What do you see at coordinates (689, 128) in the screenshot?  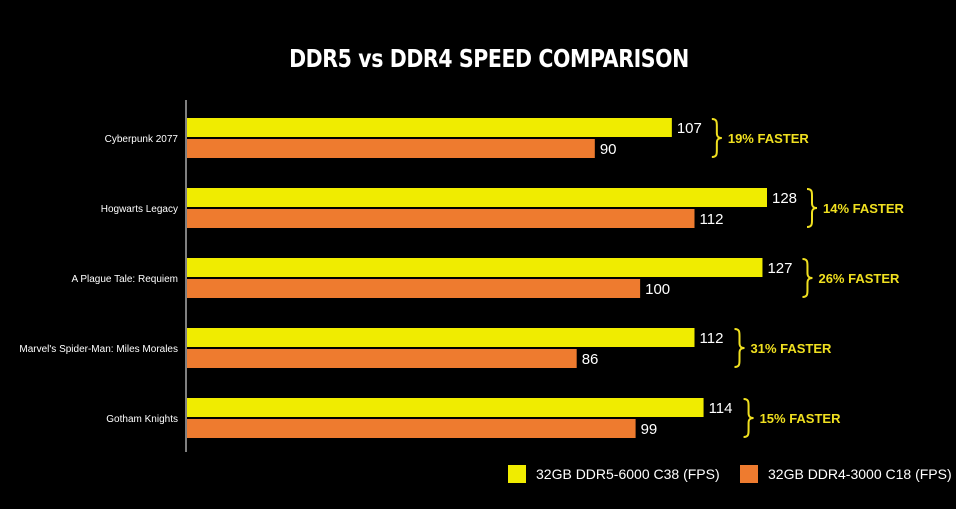 I see `value-label: 107` at bounding box center [689, 128].